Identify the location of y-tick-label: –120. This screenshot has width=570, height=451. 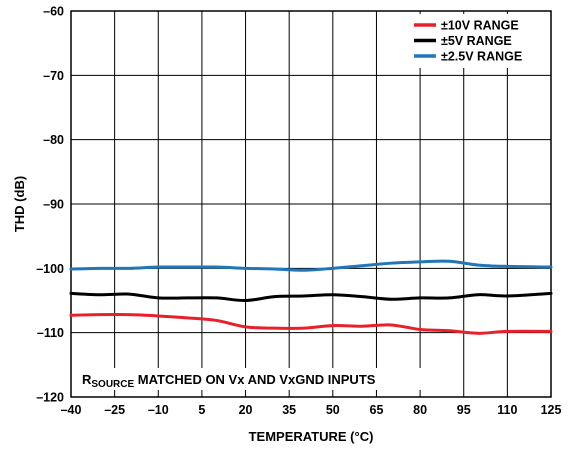
(50, 398).